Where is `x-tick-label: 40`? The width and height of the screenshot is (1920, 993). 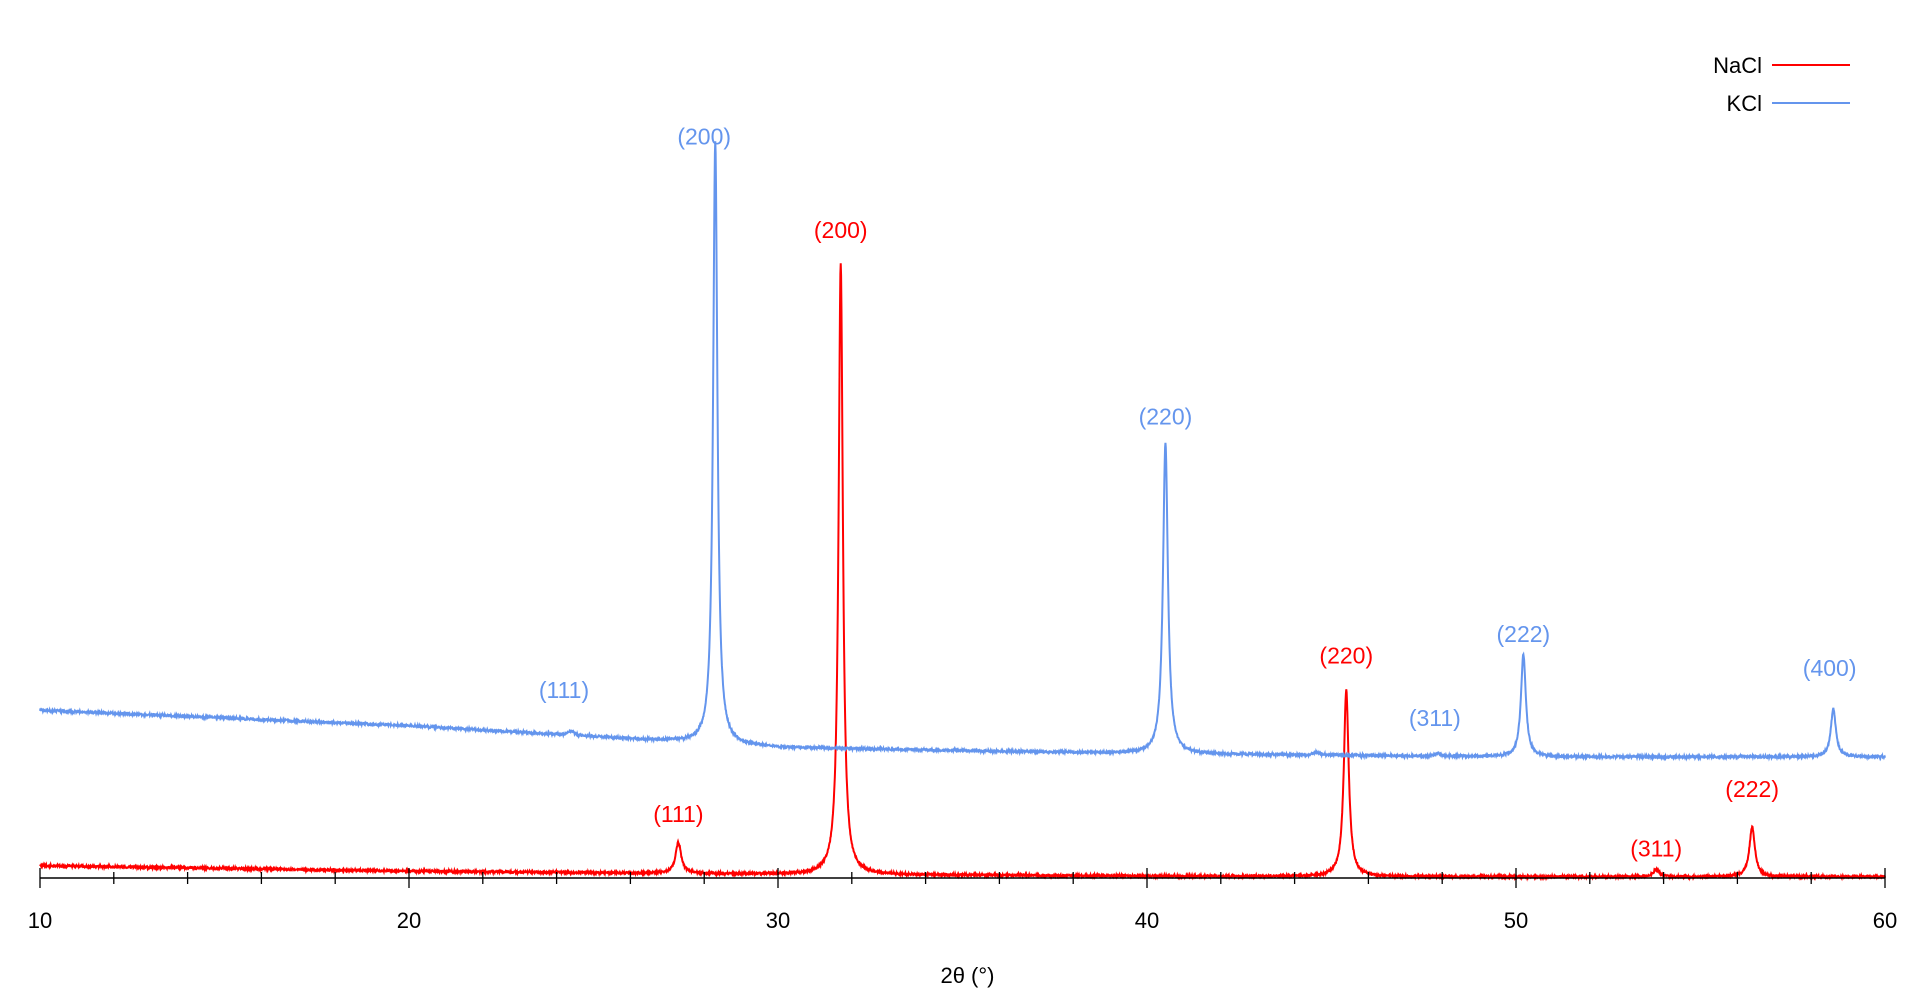 x-tick-label: 40 is located at coordinates (1147, 920).